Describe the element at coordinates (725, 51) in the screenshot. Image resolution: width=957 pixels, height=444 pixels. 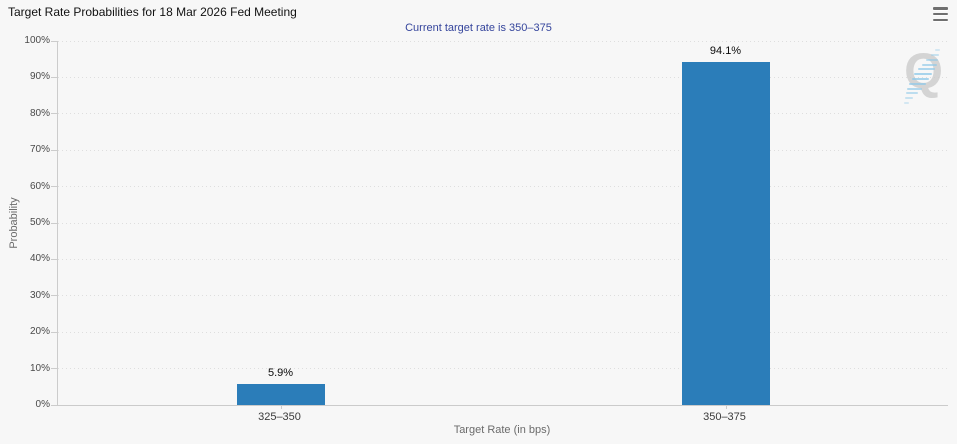
I see `bar-value-label: 94.1%` at that location.